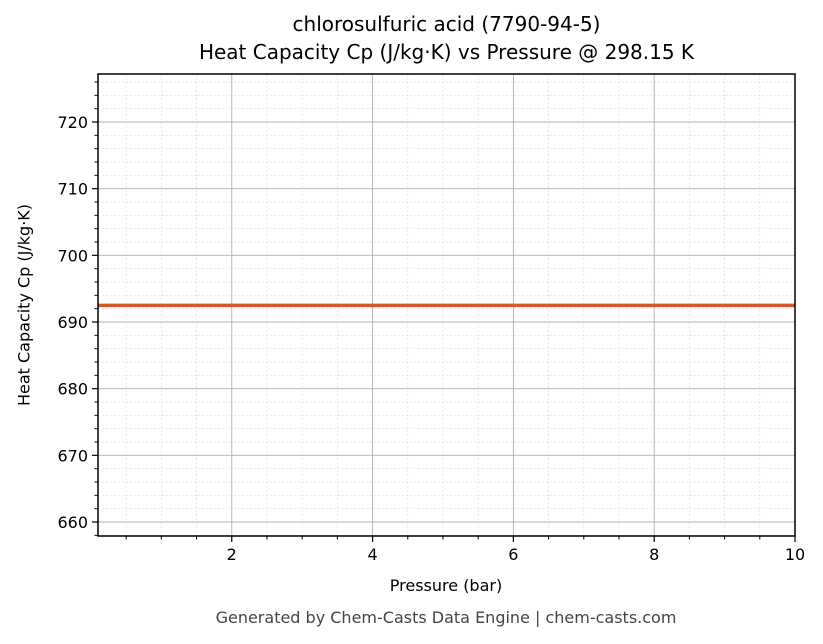  Describe the element at coordinates (446, 24) in the screenshot. I see `chart-title-line1: chlorosulfuric acid (7790-94-5)` at that location.